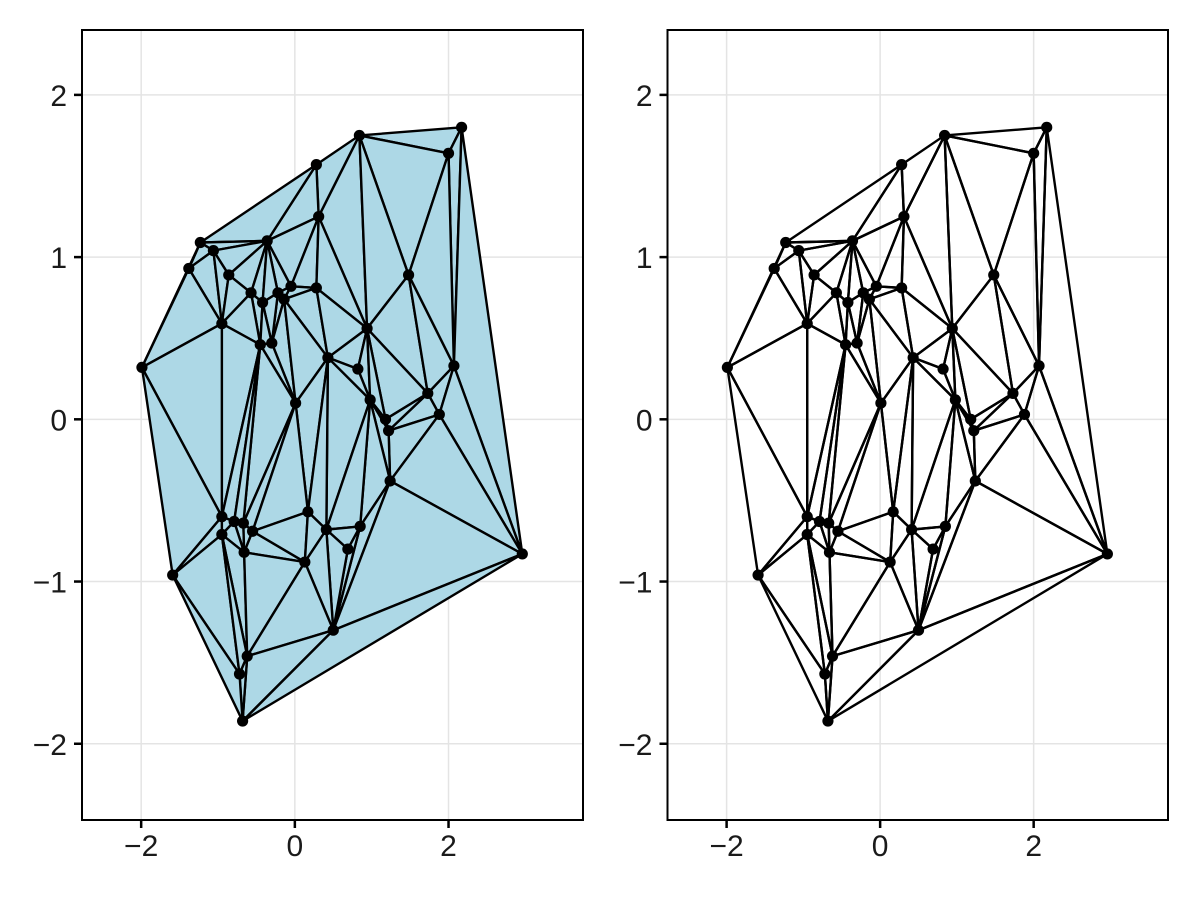 The width and height of the screenshot is (1200, 900). I want to click on x-tick-label: 2, so click(1033, 846).